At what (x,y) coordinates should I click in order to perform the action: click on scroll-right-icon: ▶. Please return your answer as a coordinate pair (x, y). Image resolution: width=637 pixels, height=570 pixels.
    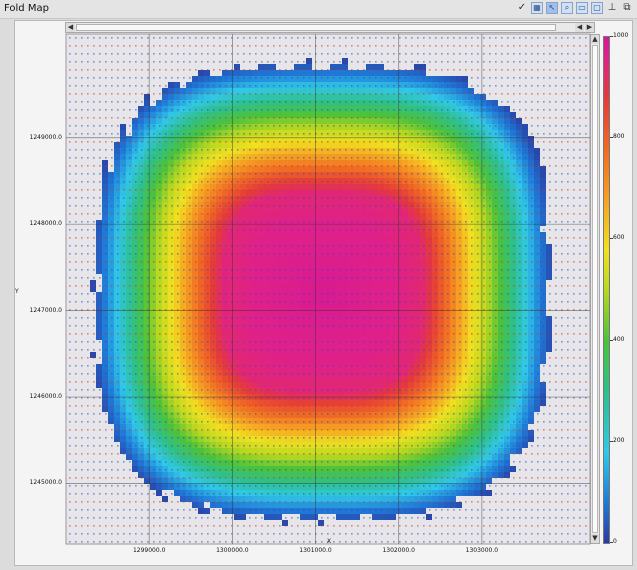
    Looking at the image, I should click on (589, 27).